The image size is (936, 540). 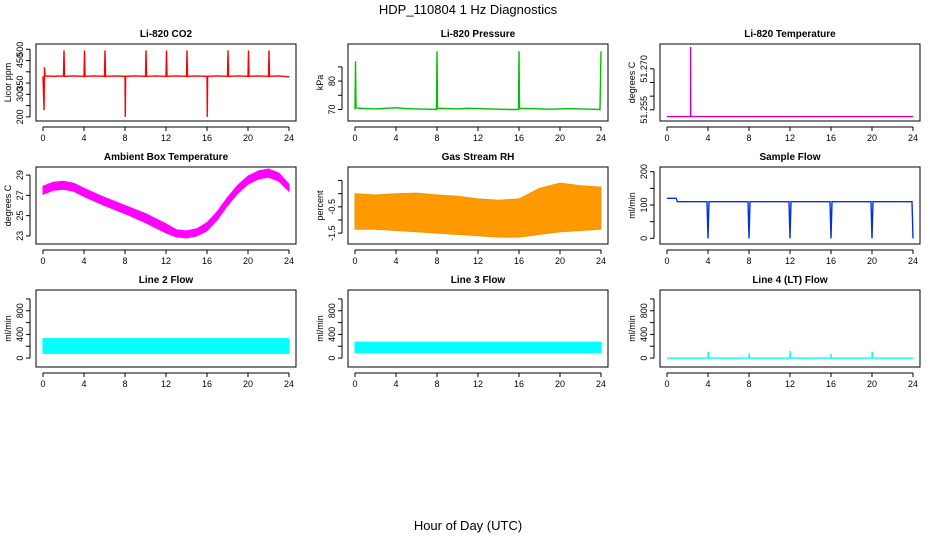 What do you see at coordinates (560, 384) in the screenshot?
I see `chart-8-xtick-label: 20` at bounding box center [560, 384].